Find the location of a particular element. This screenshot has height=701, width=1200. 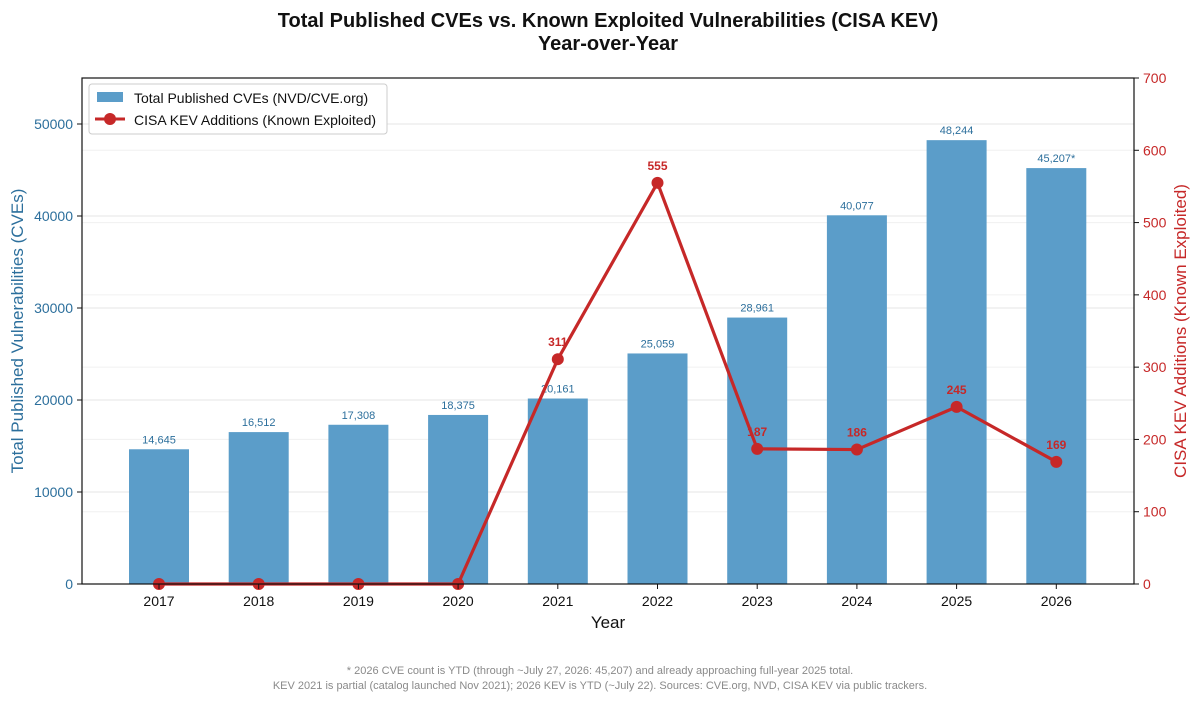

cve-bar-2020 is located at coordinates (458, 499).